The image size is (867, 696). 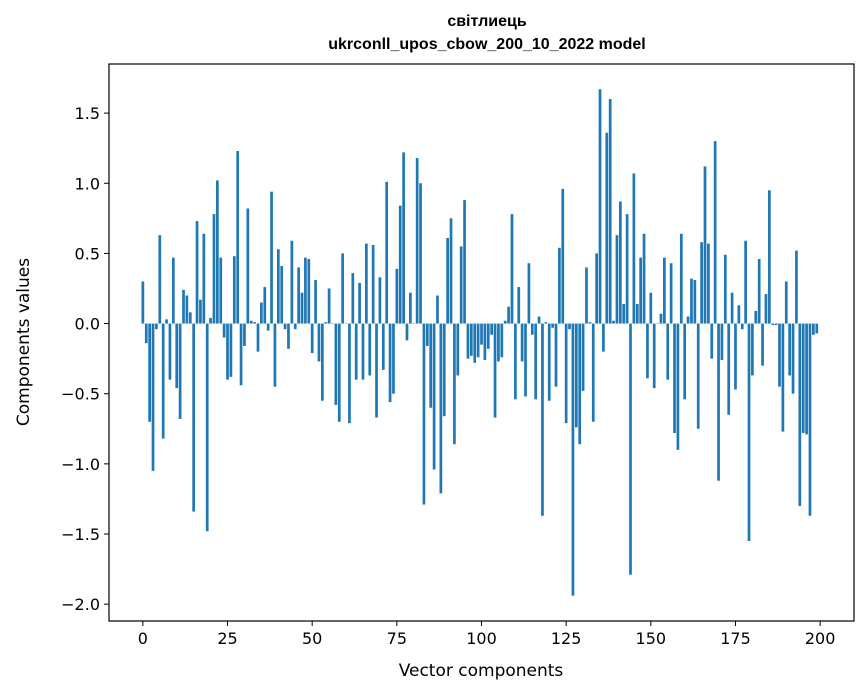 I want to click on y-tick-label: −1.5, so click(x=80, y=534).